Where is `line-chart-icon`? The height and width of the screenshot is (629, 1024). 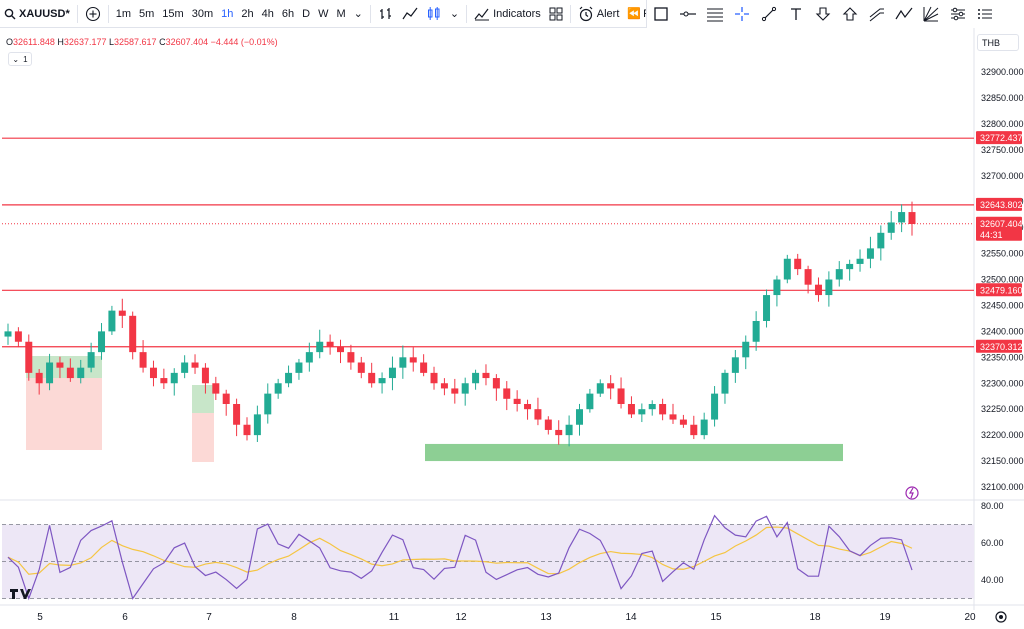
line-chart-icon is located at coordinates (410, 13).